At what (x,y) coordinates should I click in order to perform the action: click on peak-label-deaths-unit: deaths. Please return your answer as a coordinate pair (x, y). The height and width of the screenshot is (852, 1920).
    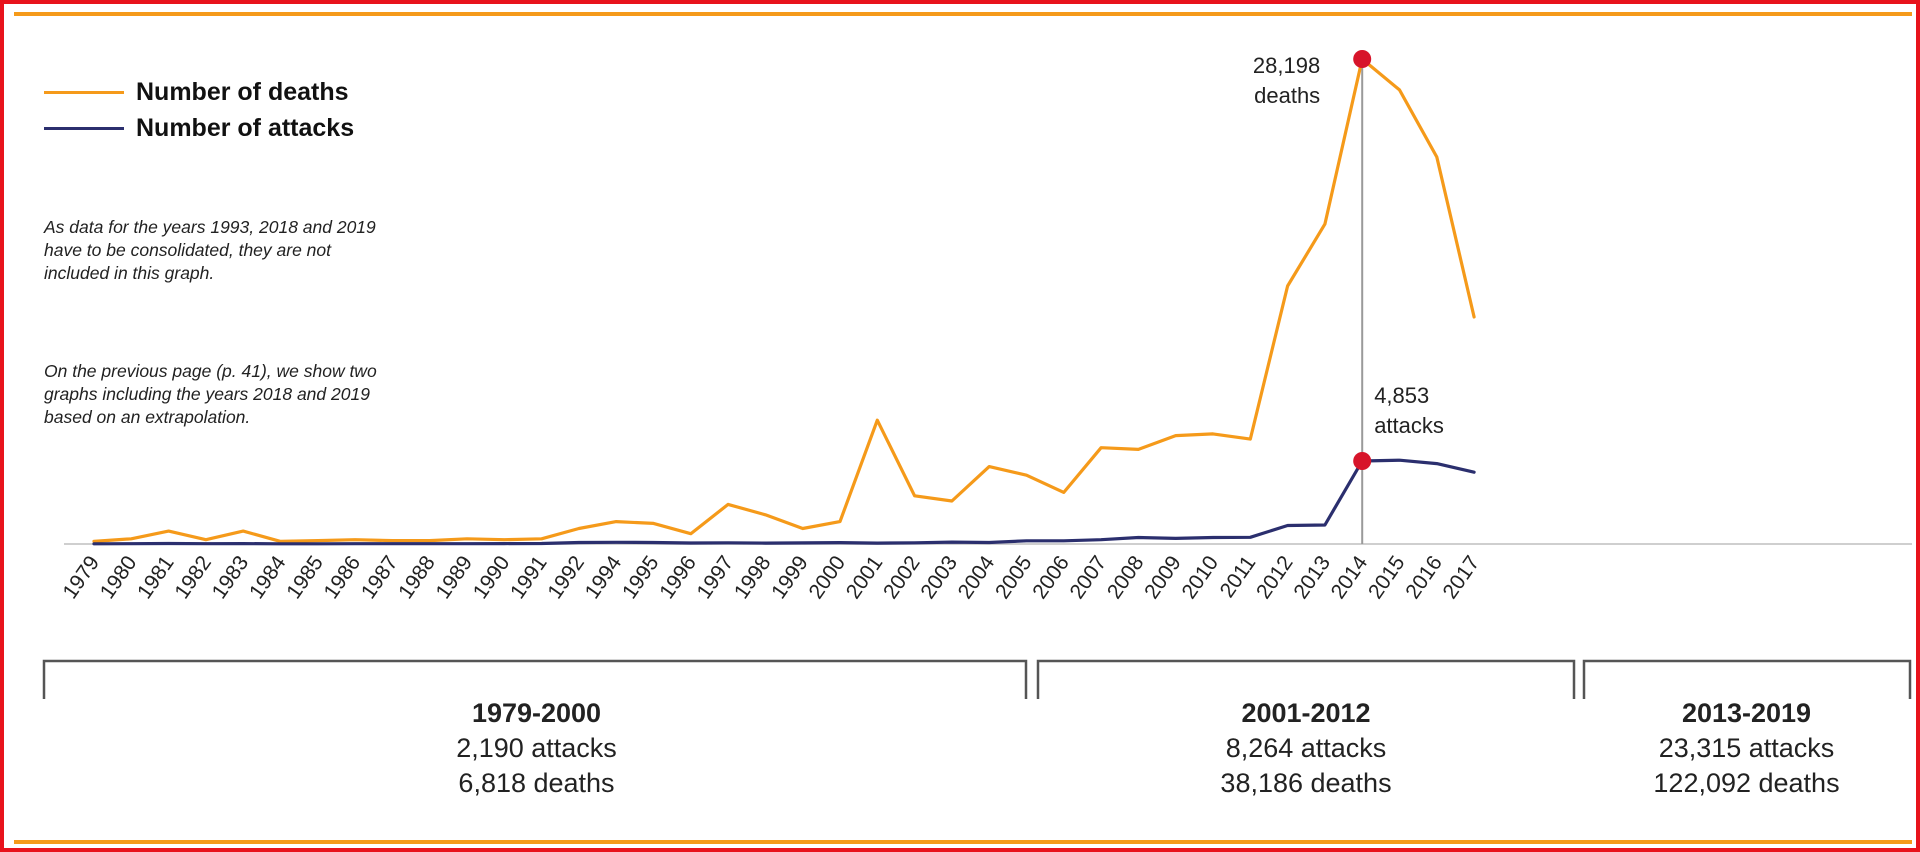
    Looking at the image, I should click on (1287, 95).